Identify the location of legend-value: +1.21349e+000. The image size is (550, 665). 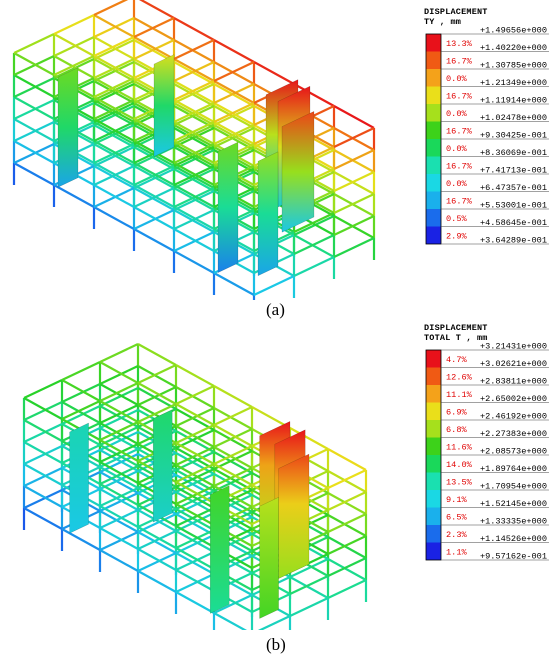
(513, 83).